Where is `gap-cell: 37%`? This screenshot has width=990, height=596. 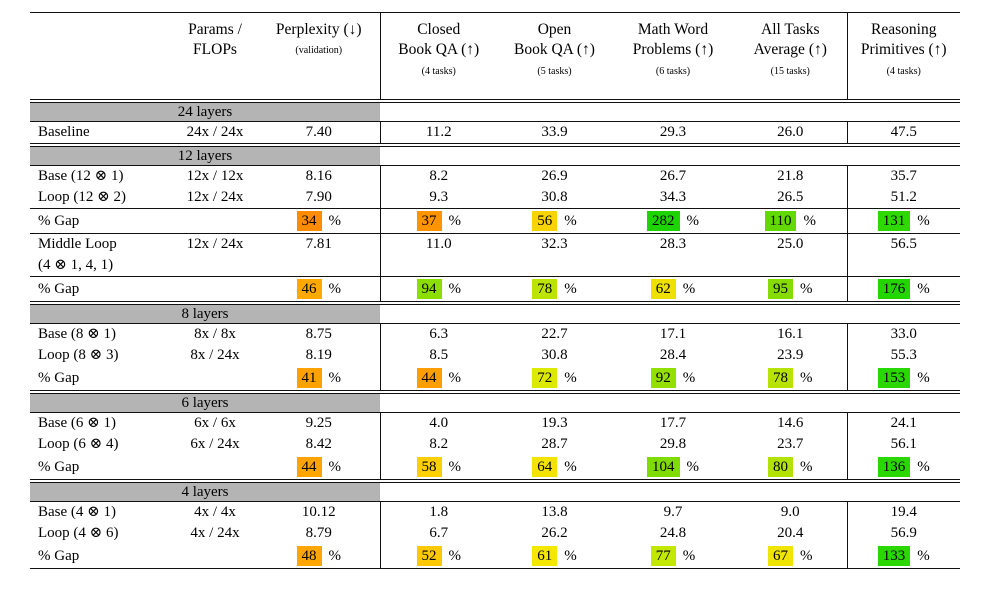
gap-cell: 37% is located at coordinates (438, 221).